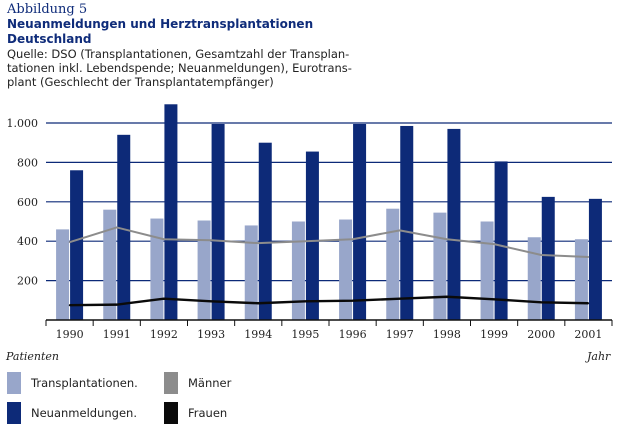  I want to click on x-tick-label: 1991, so click(117, 334).